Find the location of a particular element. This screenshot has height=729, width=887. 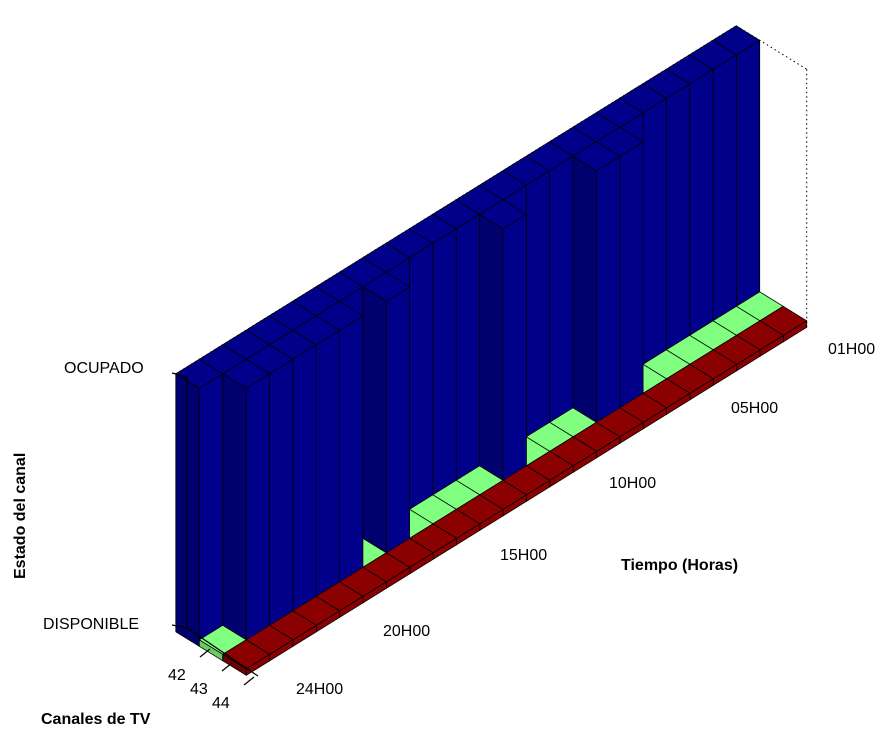

bar-ch43-h12-top is located at coordinates (503, 214).